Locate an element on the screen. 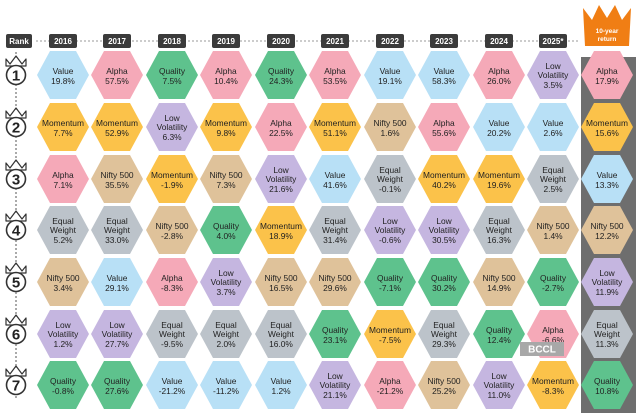 This screenshot has width=640, height=414. rank-badge-3: 3 is located at coordinates (16, 174).